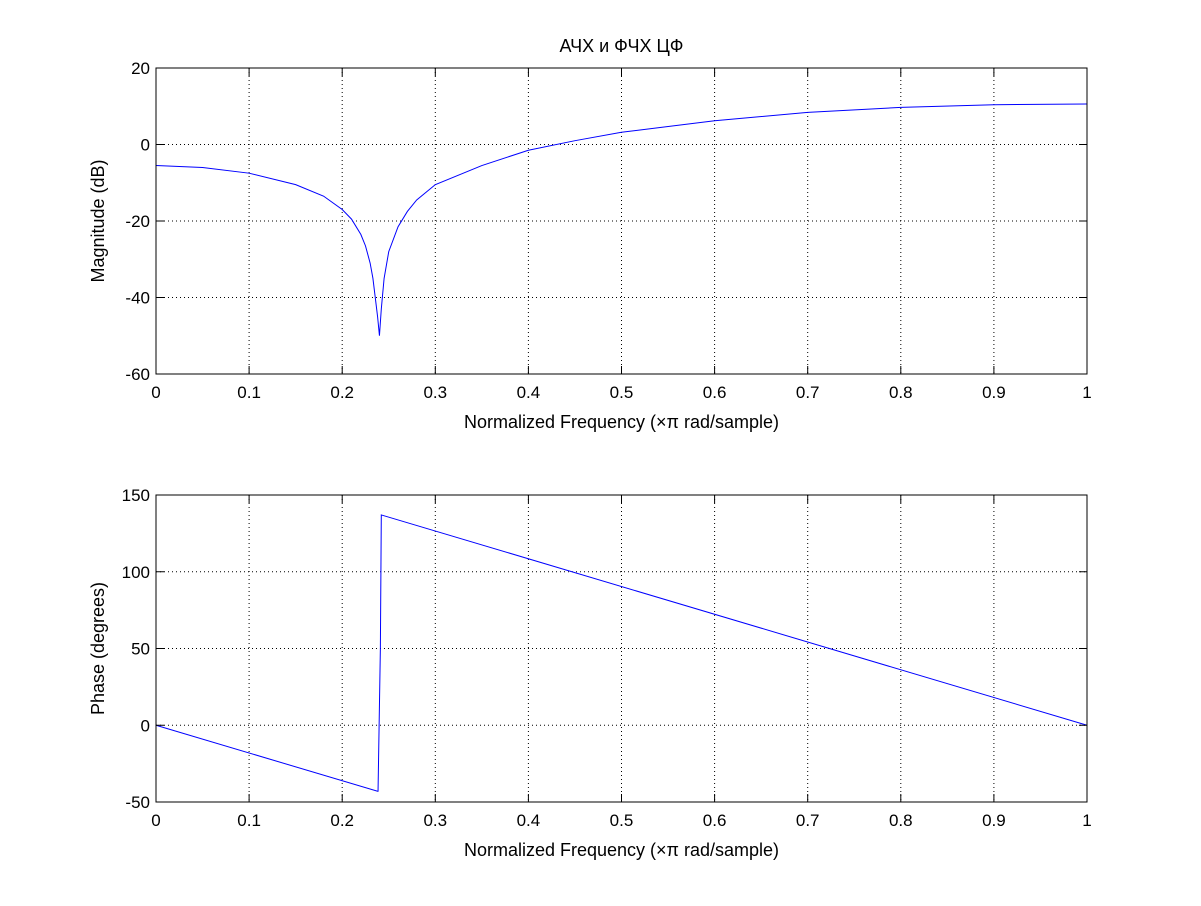 This screenshot has width=1201, height=906. I want to click on phase-x-tick-label: 0.7, so click(808, 820).